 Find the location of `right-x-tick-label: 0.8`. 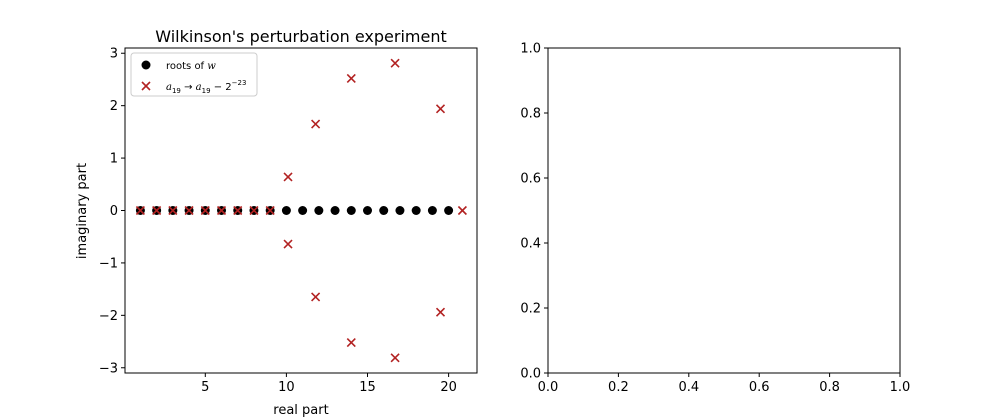

right-x-tick-label: 0.8 is located at coordinates (829, 387).